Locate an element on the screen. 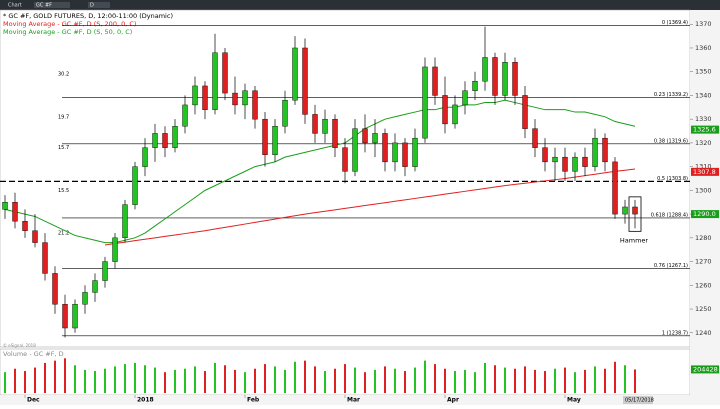 The image size is (720, 409). volume-tag is located at coordinates (705, 369).